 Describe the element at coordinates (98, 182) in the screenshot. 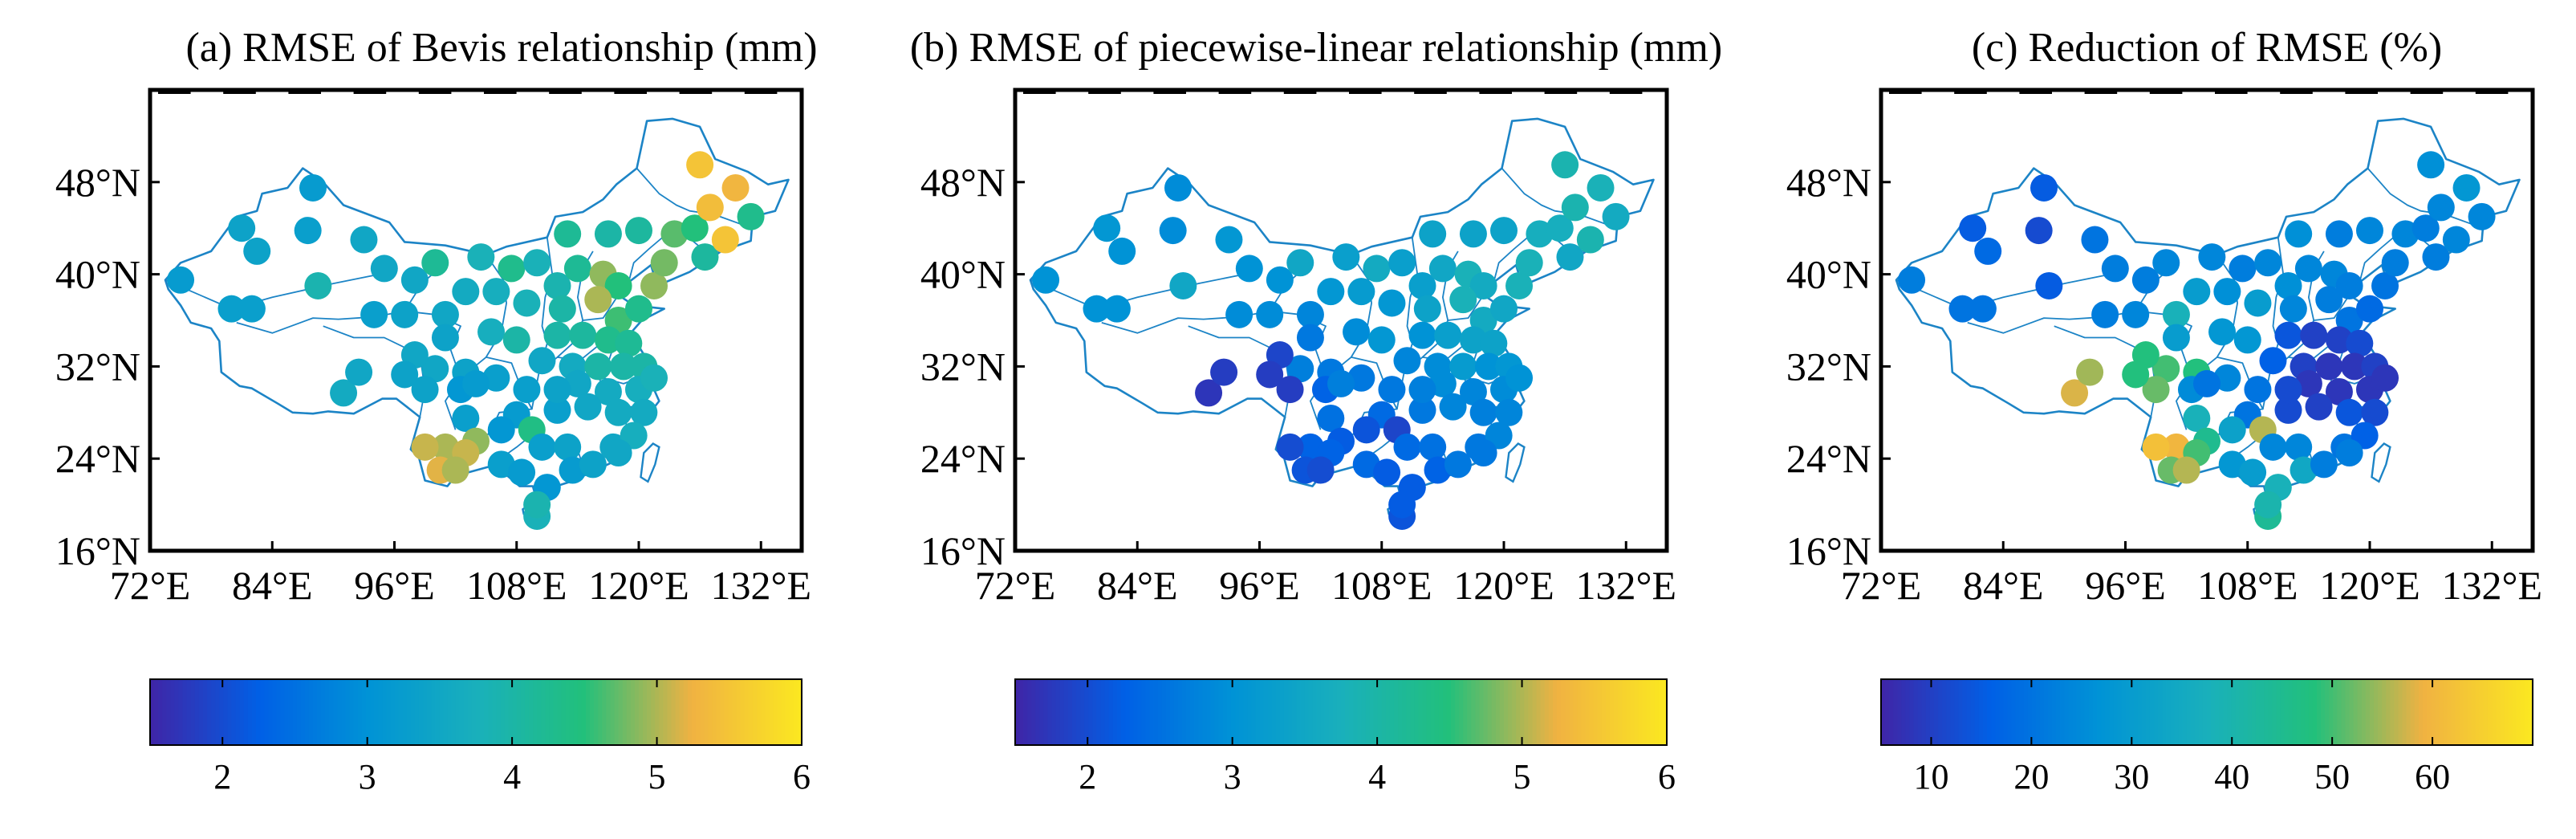

I see `lat-tick-label: 48°N` at that location.